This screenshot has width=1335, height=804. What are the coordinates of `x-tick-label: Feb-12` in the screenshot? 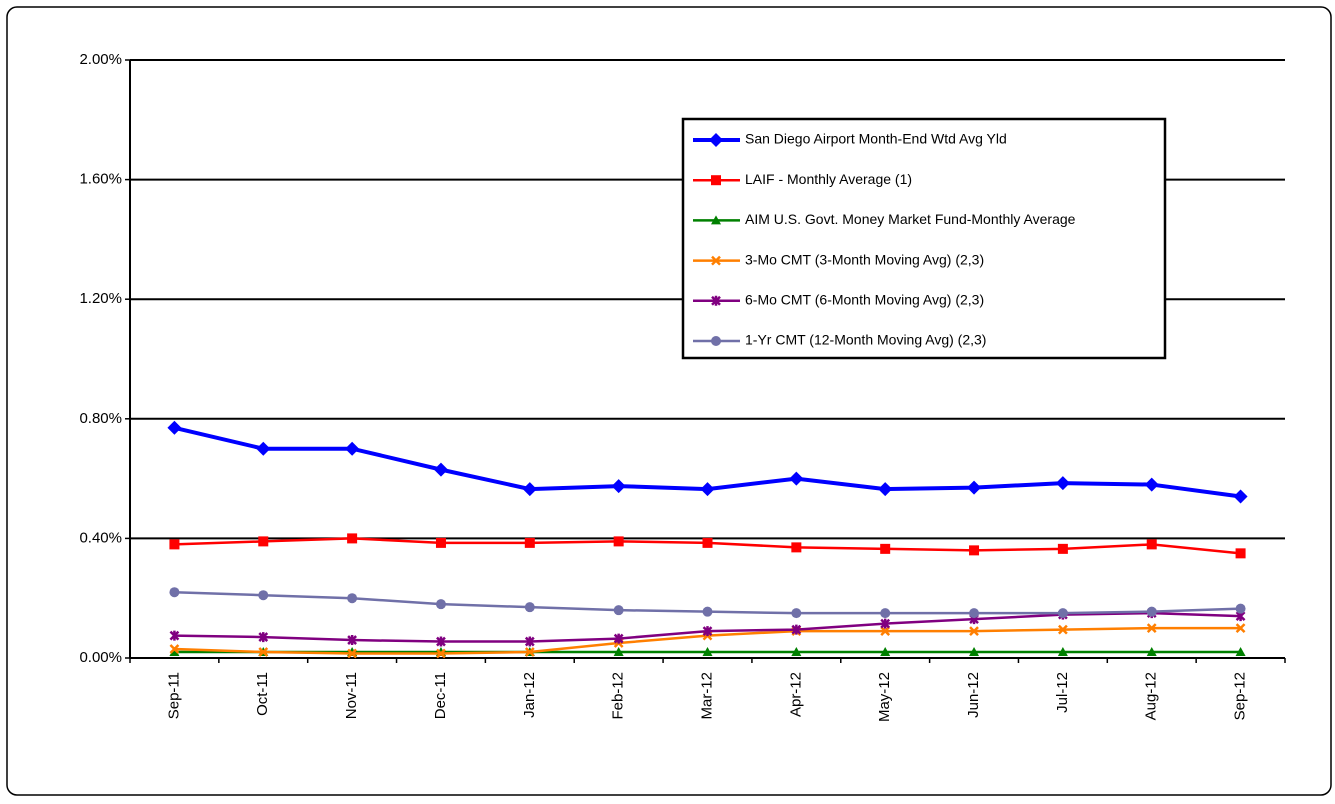 It's located at (618, 696).